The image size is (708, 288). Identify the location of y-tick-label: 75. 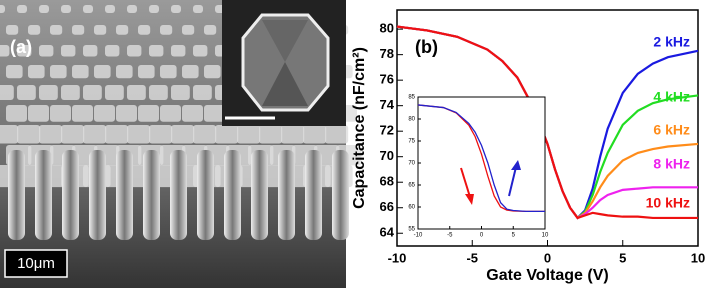
(411, 142).